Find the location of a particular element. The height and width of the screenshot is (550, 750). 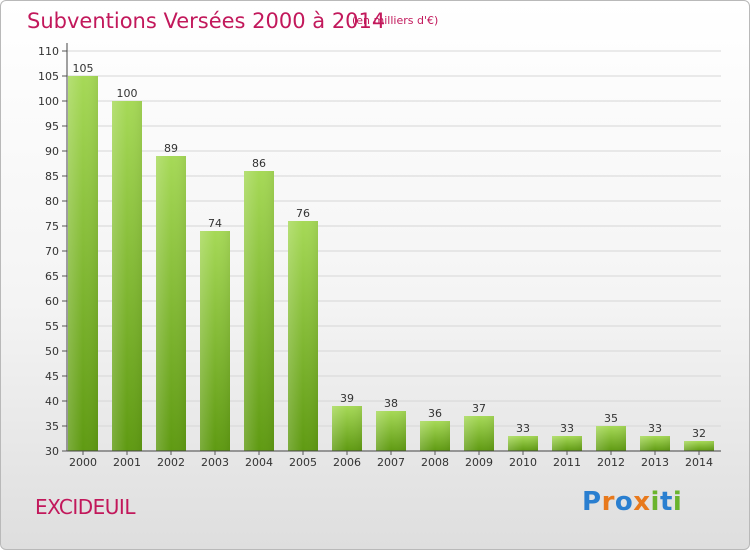

x-tick-label: 2014 is located at coordinates (699, 462).